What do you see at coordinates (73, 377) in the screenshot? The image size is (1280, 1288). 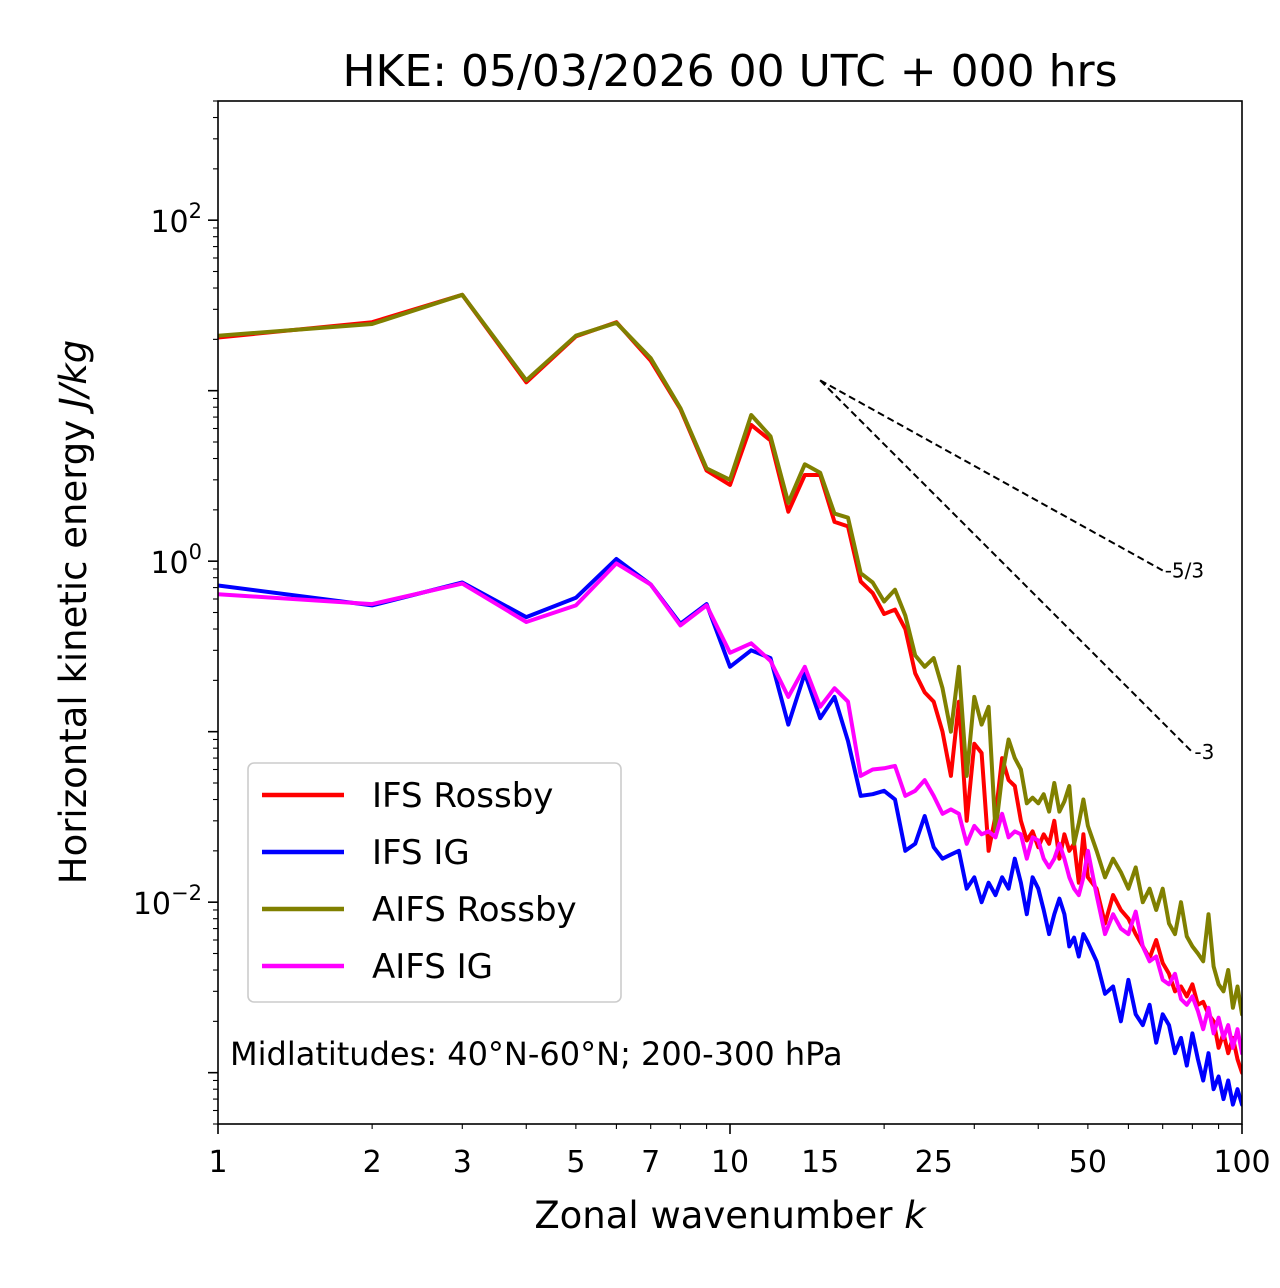 I see `y-axis-title-unit: J/kg` at bounding box center [73, 377].